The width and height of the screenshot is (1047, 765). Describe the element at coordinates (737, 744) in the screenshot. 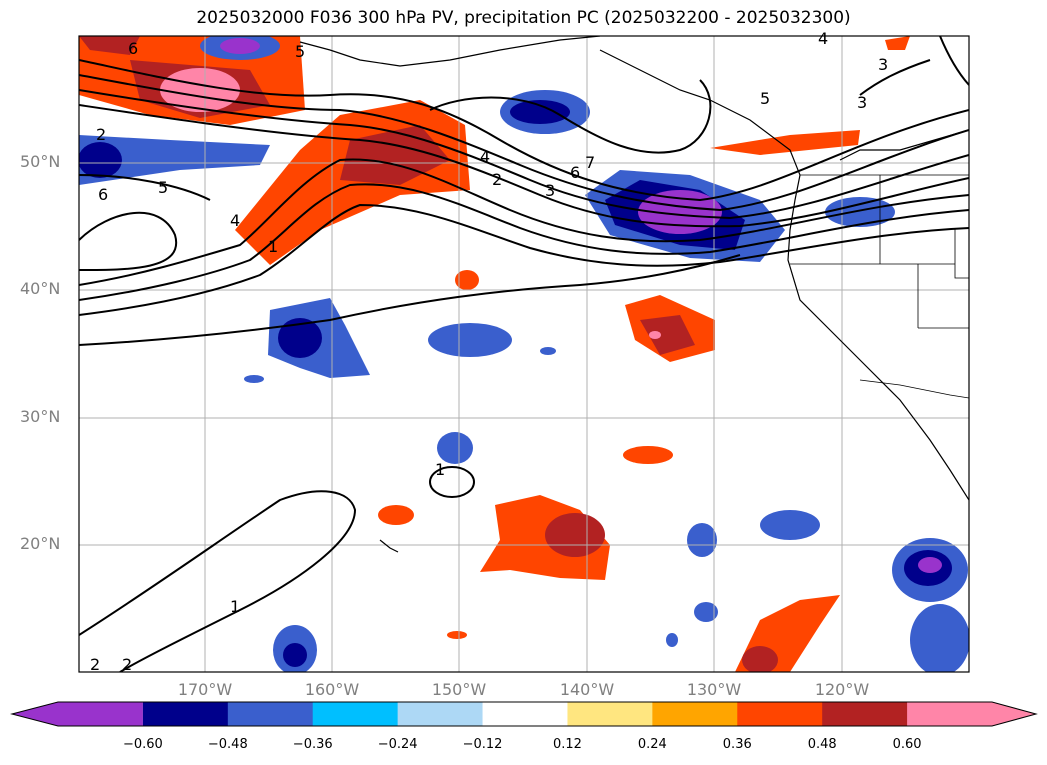

I see `colorbar-tick-label: 0.36` at that location.